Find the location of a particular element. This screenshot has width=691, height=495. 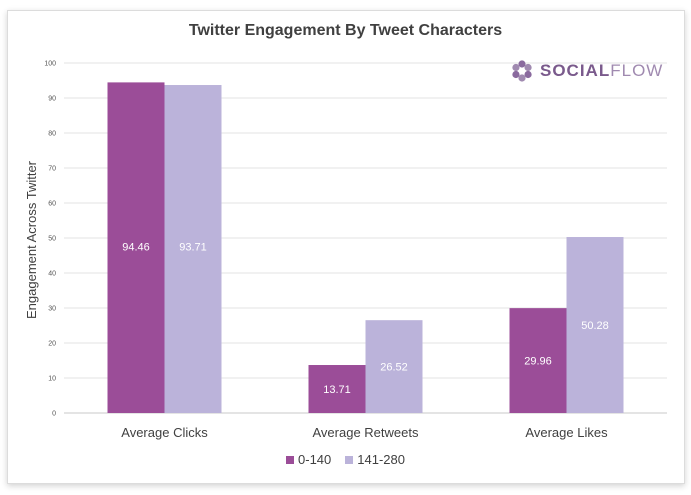

data-label: 26.52 is located at coordinates (394, 368).